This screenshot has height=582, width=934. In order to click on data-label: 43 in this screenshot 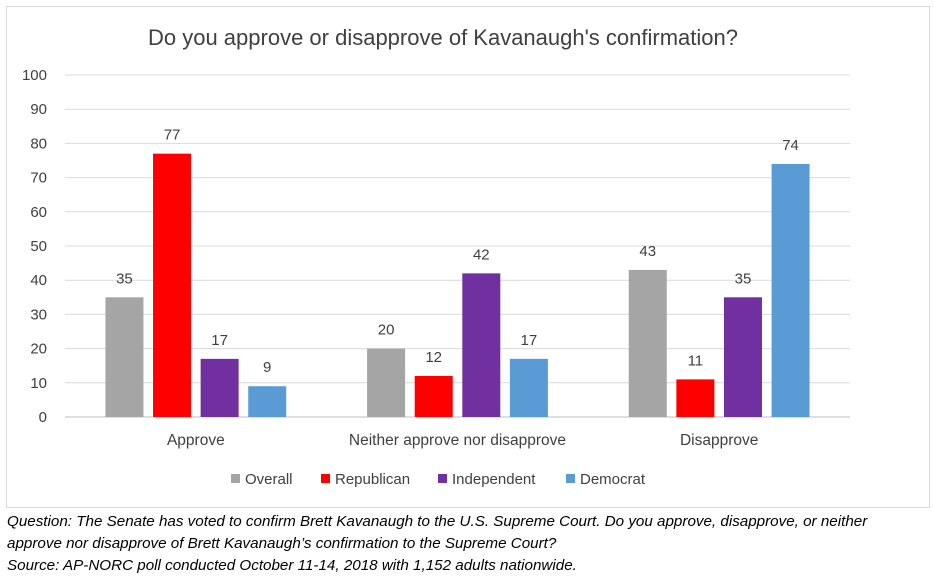, I will do `click(647, 251)`.